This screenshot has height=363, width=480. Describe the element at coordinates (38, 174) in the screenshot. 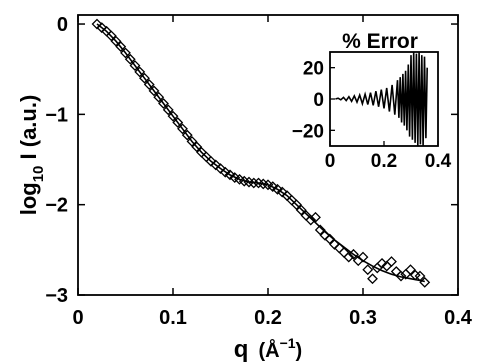

I see `y-axis-base: 10` at that location.